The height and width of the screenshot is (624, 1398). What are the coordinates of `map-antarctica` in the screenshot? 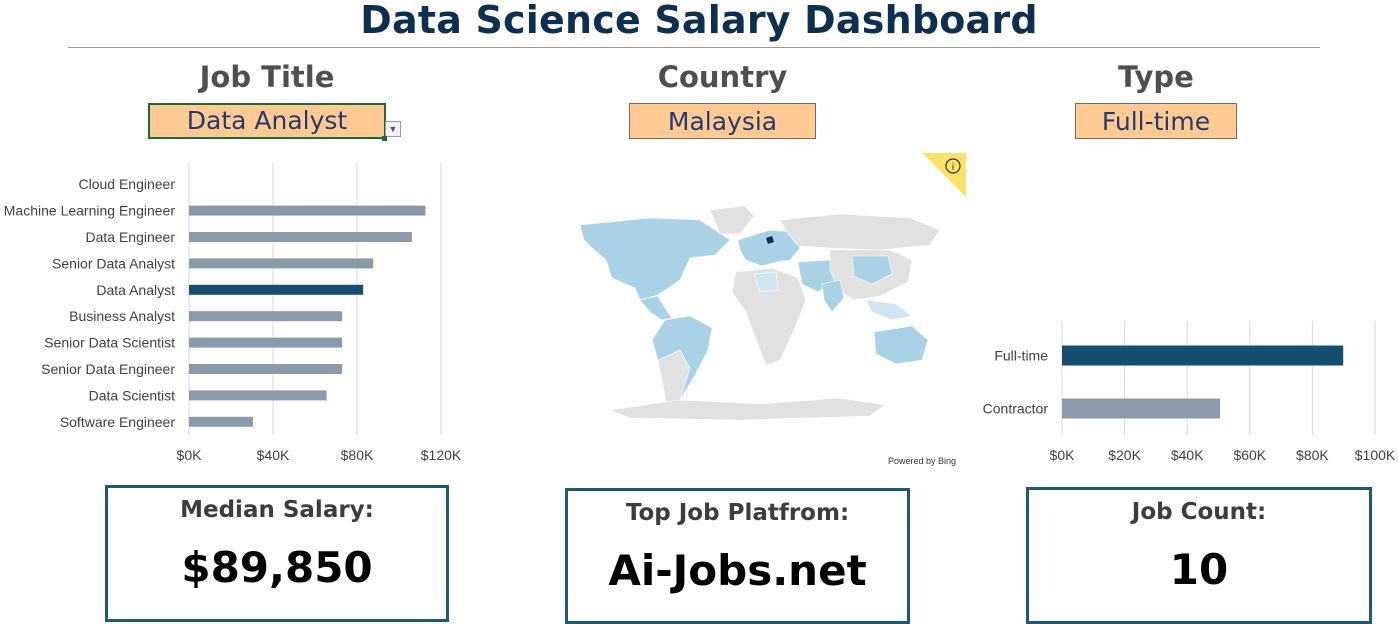 It's located at (747, 409).